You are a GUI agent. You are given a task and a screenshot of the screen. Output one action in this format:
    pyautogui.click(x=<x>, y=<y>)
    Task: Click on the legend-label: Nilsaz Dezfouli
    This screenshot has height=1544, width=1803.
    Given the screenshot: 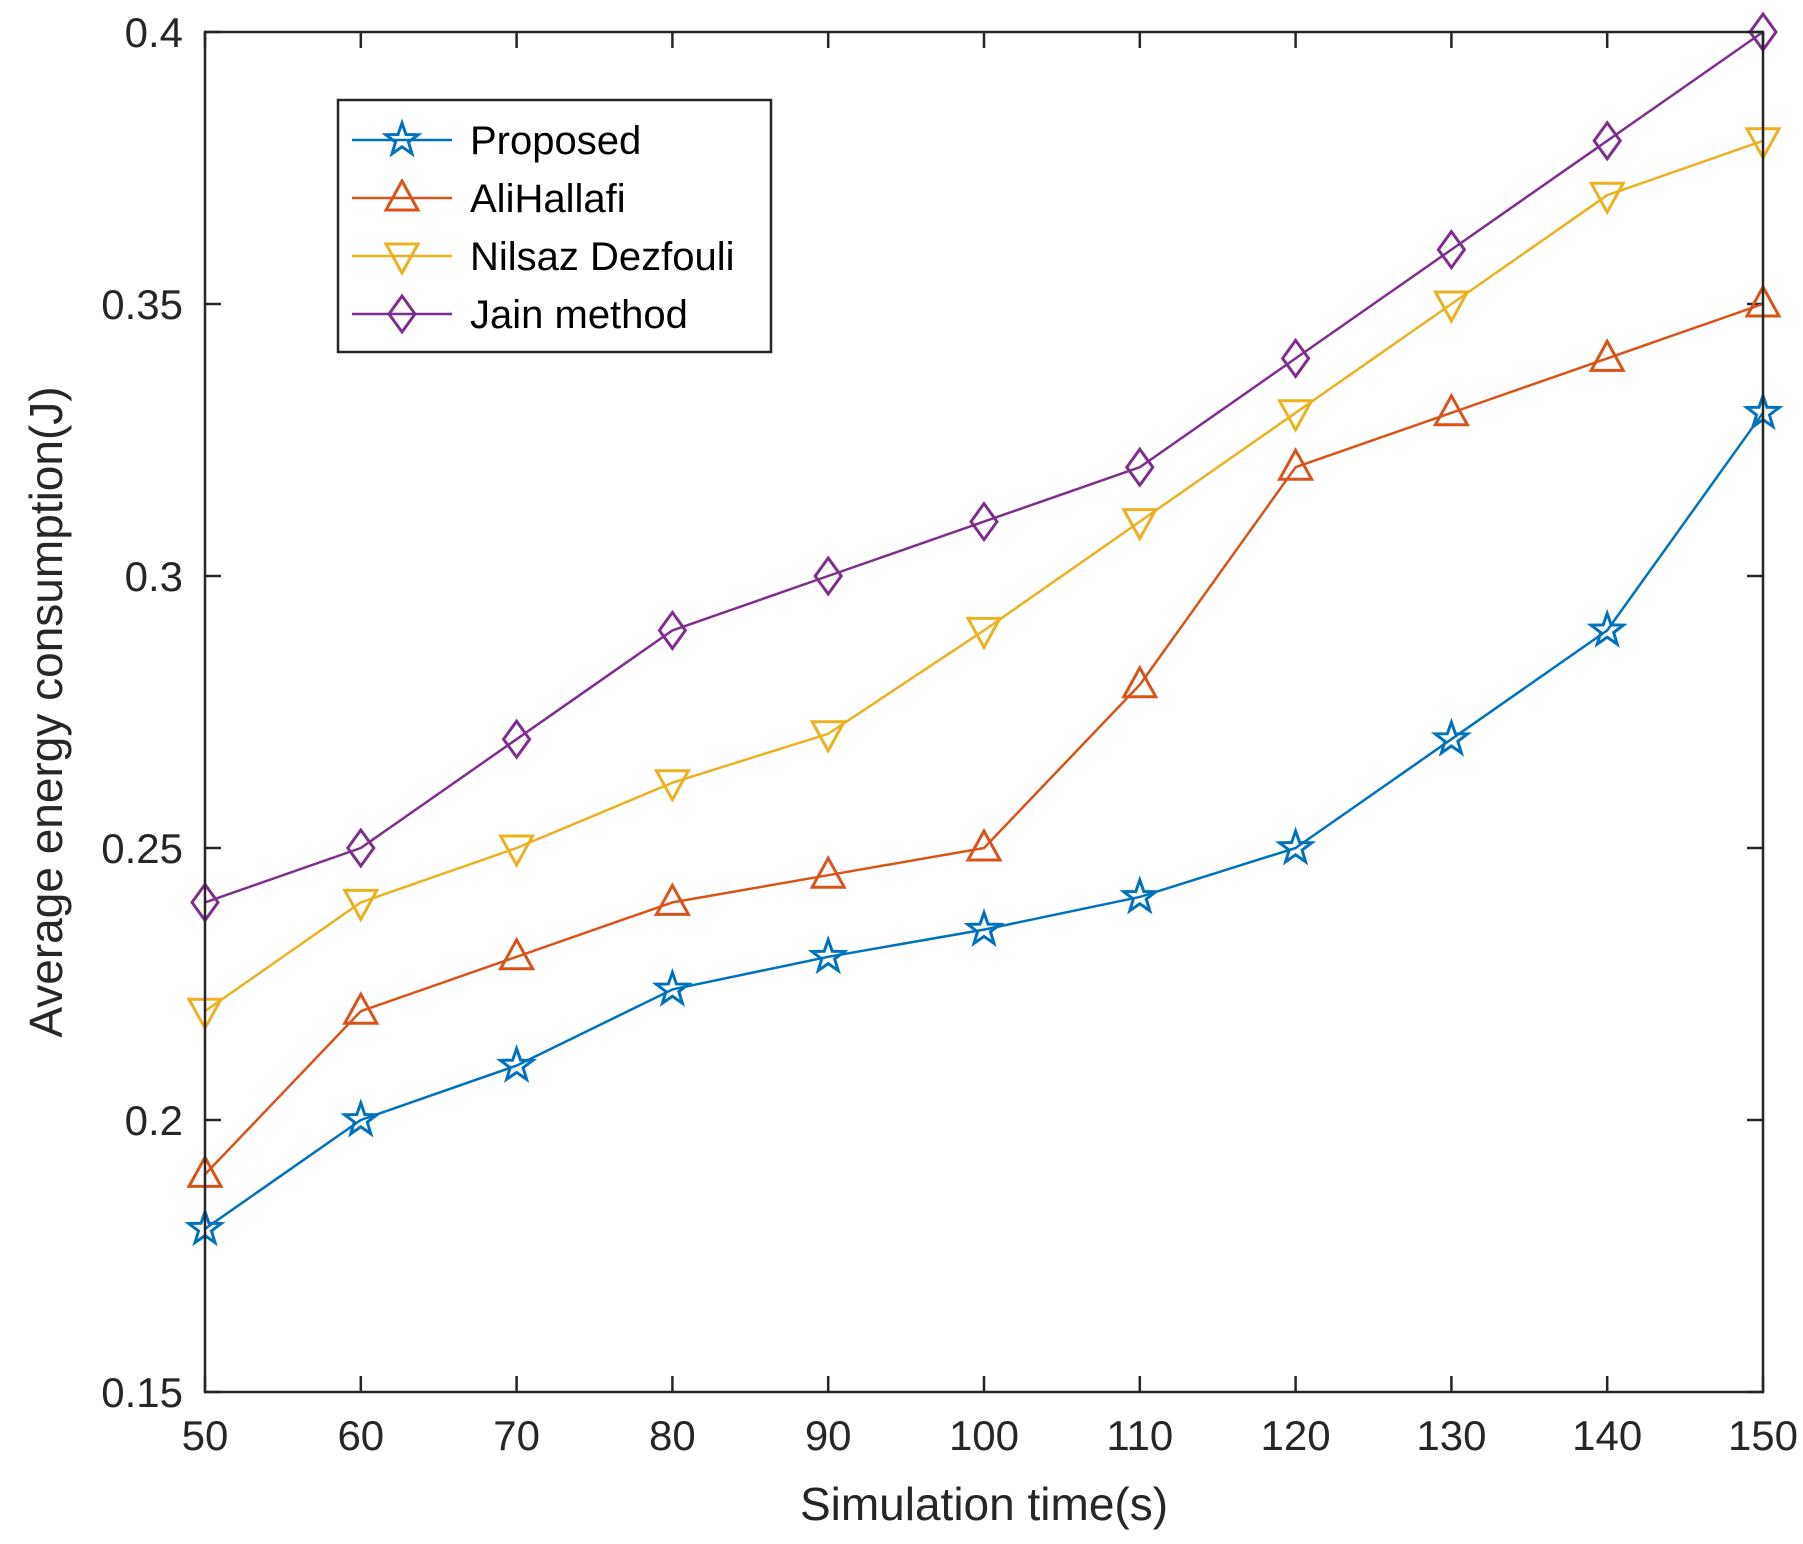 What is the action you would take?
    pyautogui.click(x=602, y=257)
    